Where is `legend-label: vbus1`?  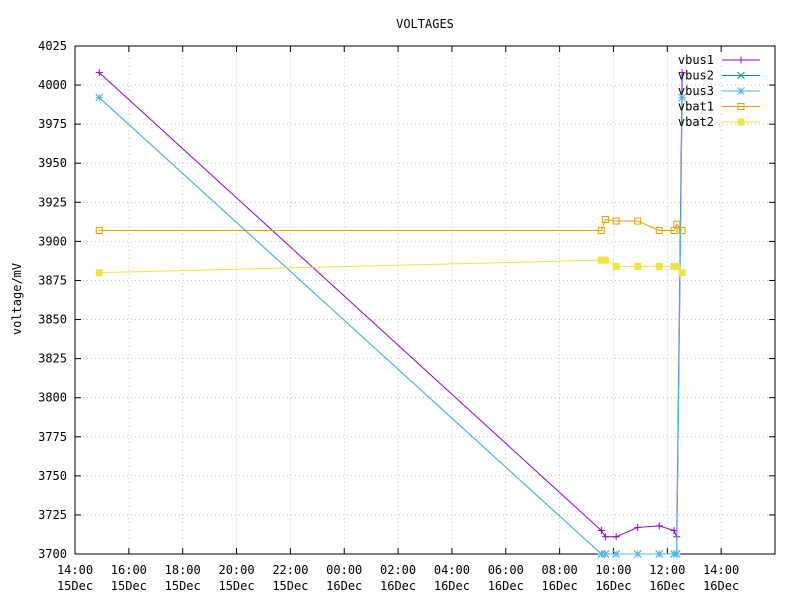
legend-label: vbus1 is located at coordinates (696, 60).